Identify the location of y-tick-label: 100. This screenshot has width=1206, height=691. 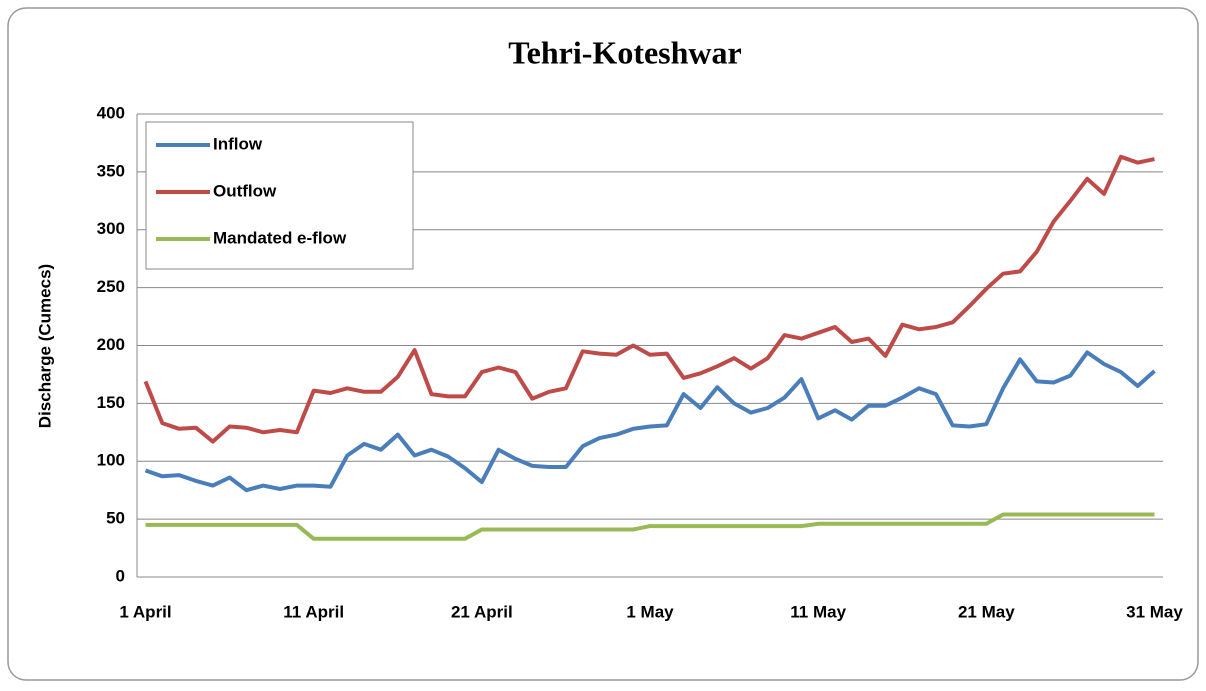
(111, 460).